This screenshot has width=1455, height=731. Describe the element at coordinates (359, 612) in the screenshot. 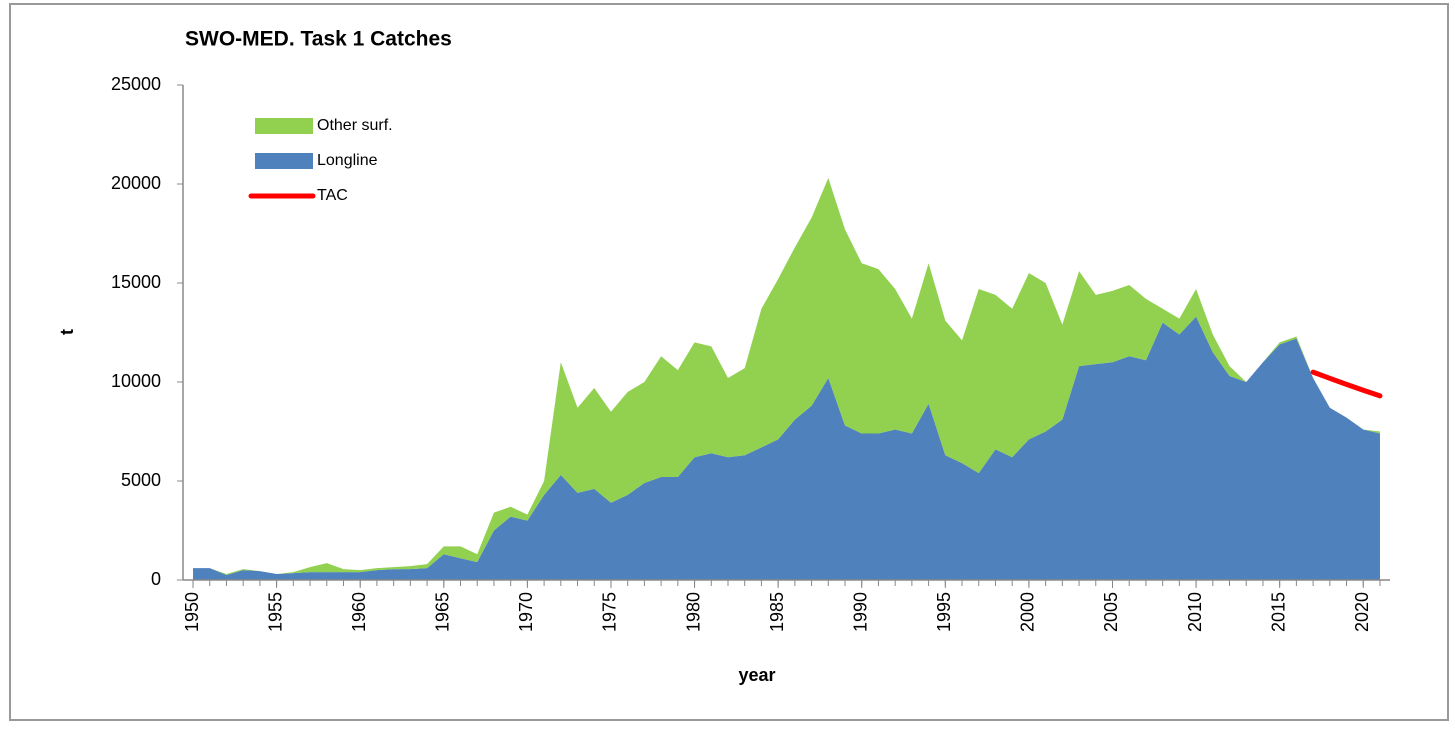

I see `x-tick-label: 1960` at that location.